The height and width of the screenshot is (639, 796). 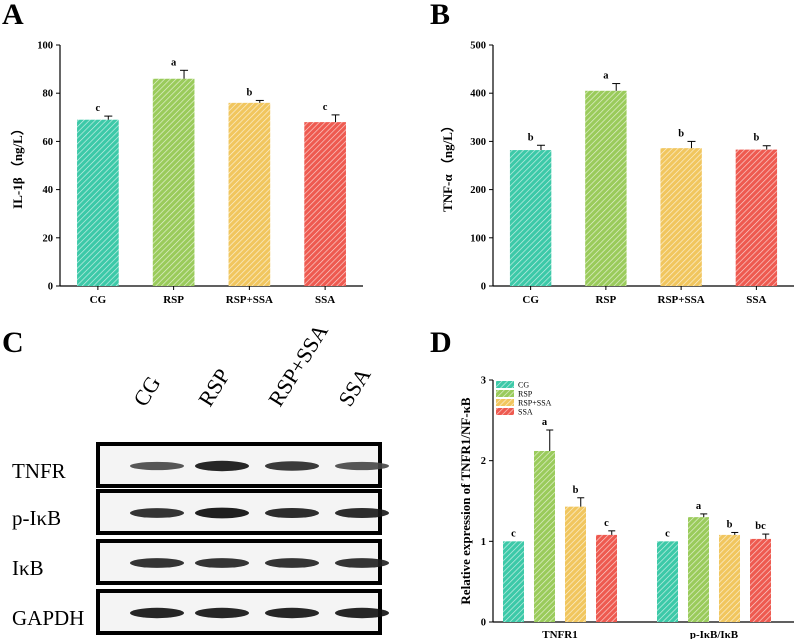 I want to click on a-ytick-label: 40, so click(x=48, y=190).